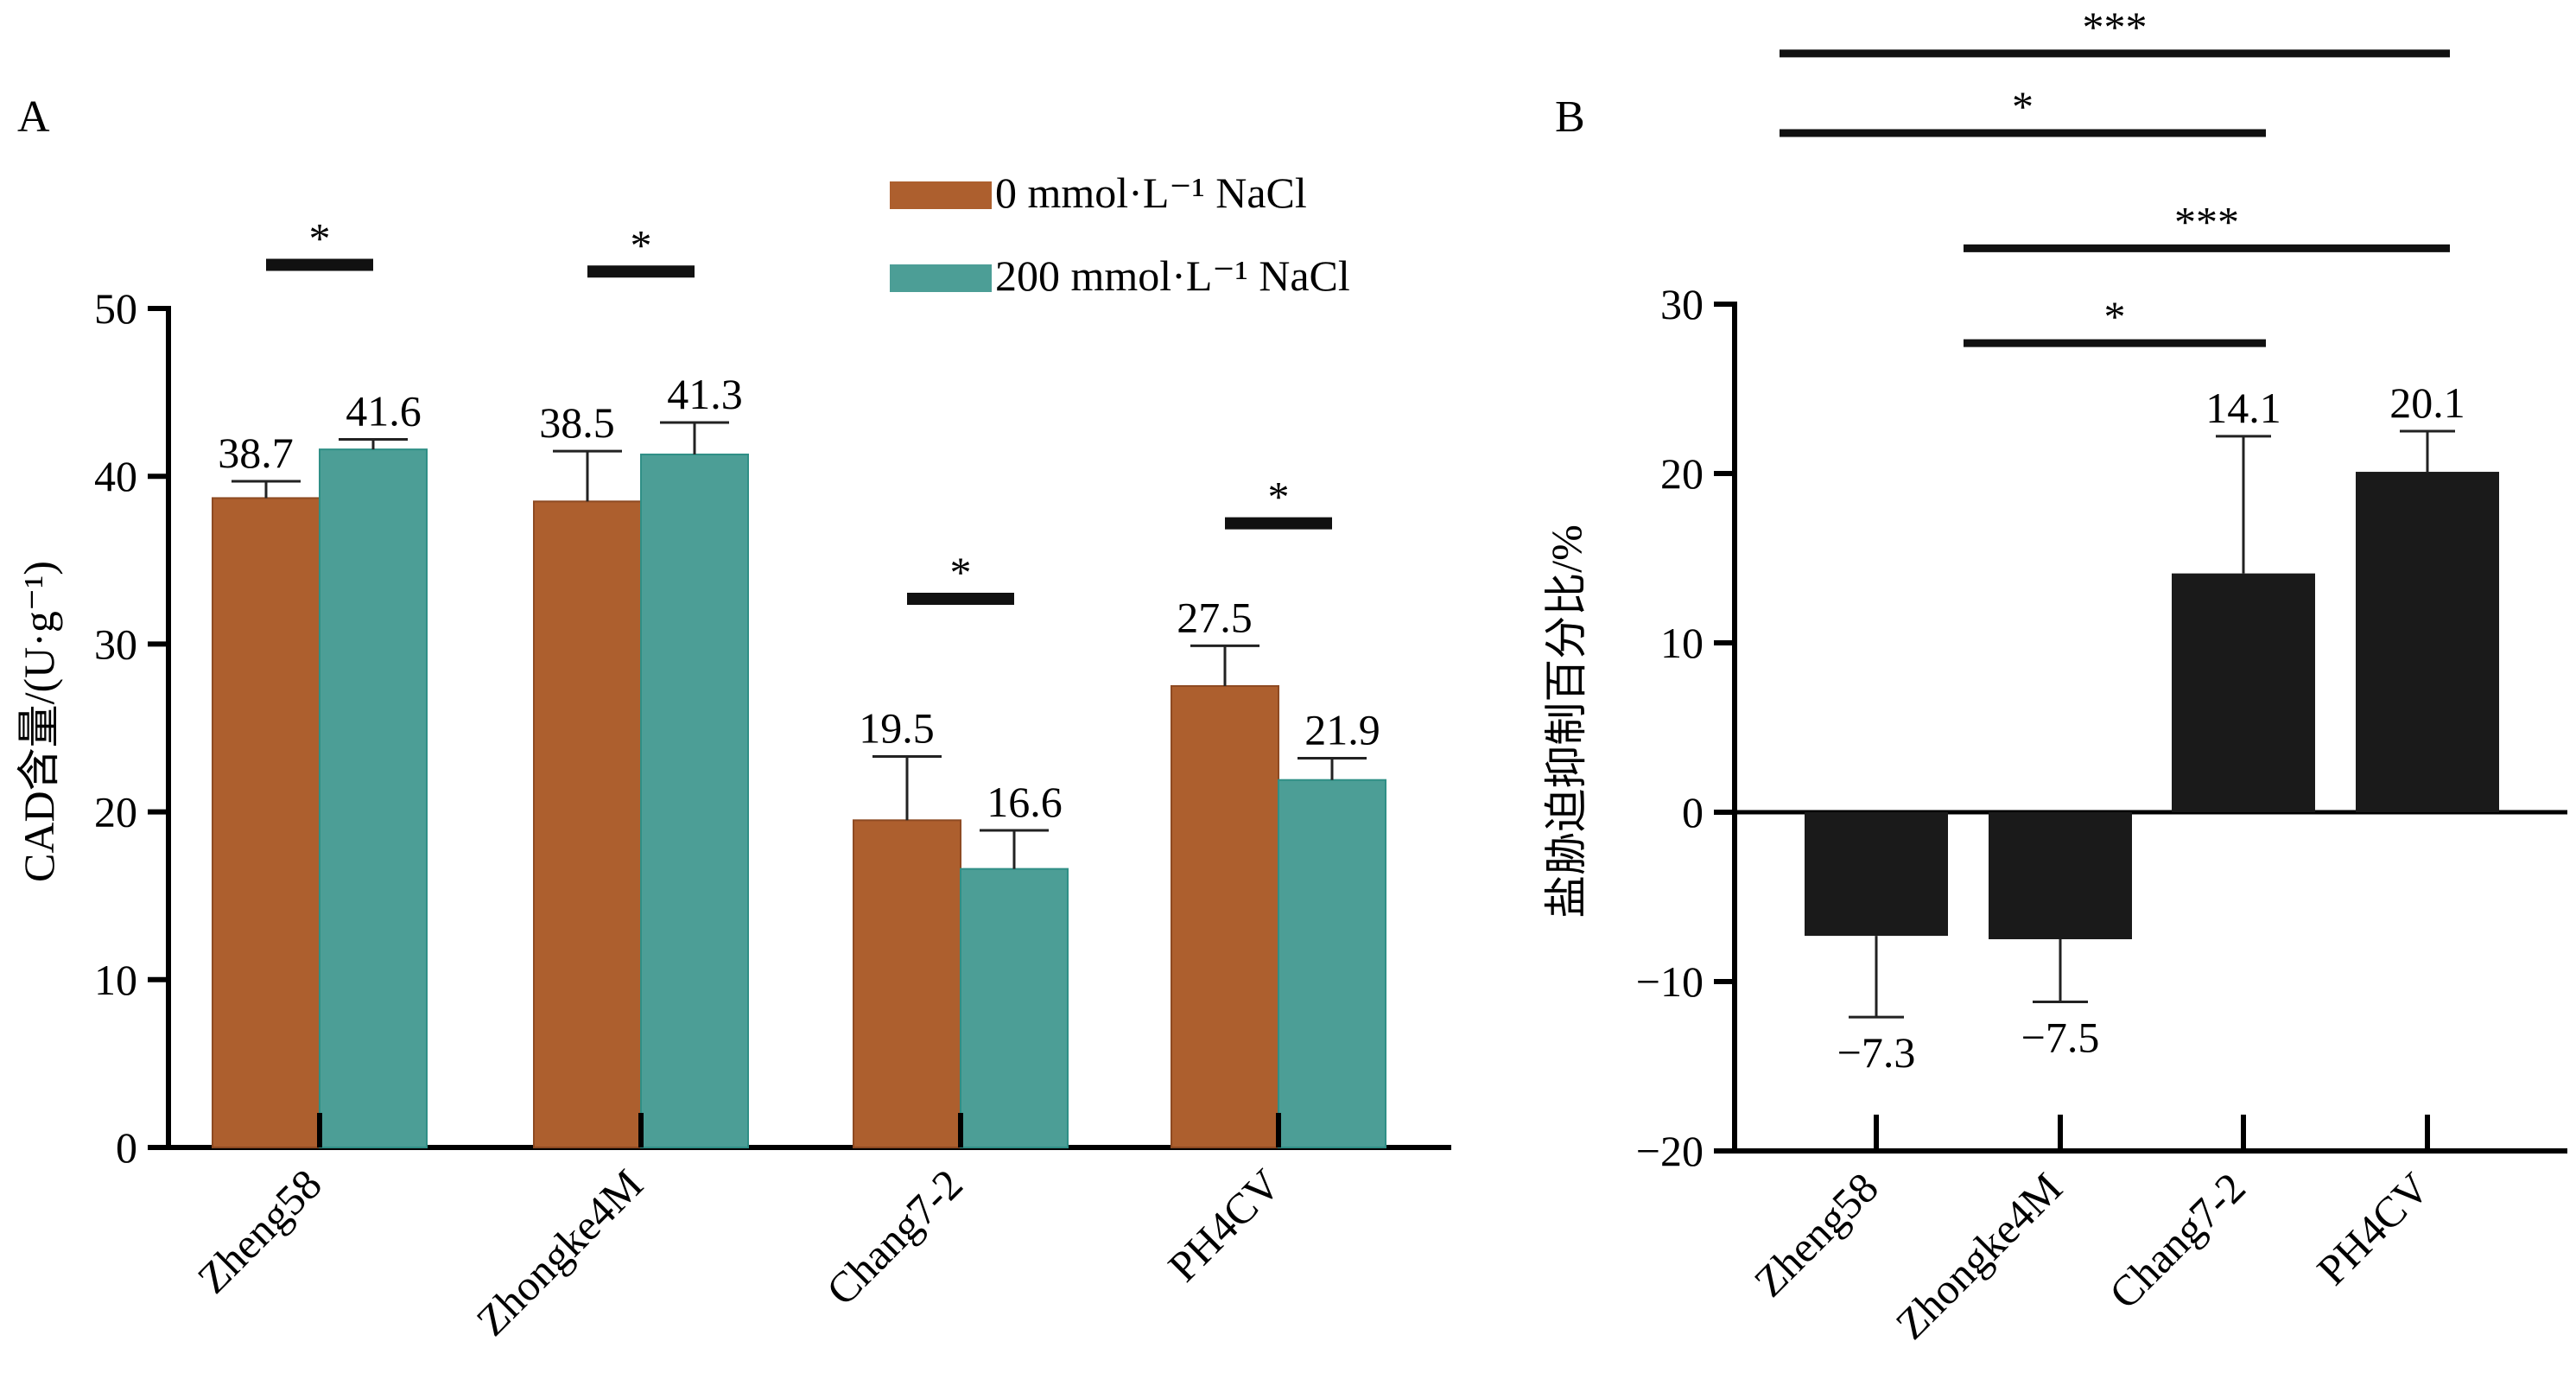  I want to click on panel-b-y-tick-label: 10, so click(1682, 643).